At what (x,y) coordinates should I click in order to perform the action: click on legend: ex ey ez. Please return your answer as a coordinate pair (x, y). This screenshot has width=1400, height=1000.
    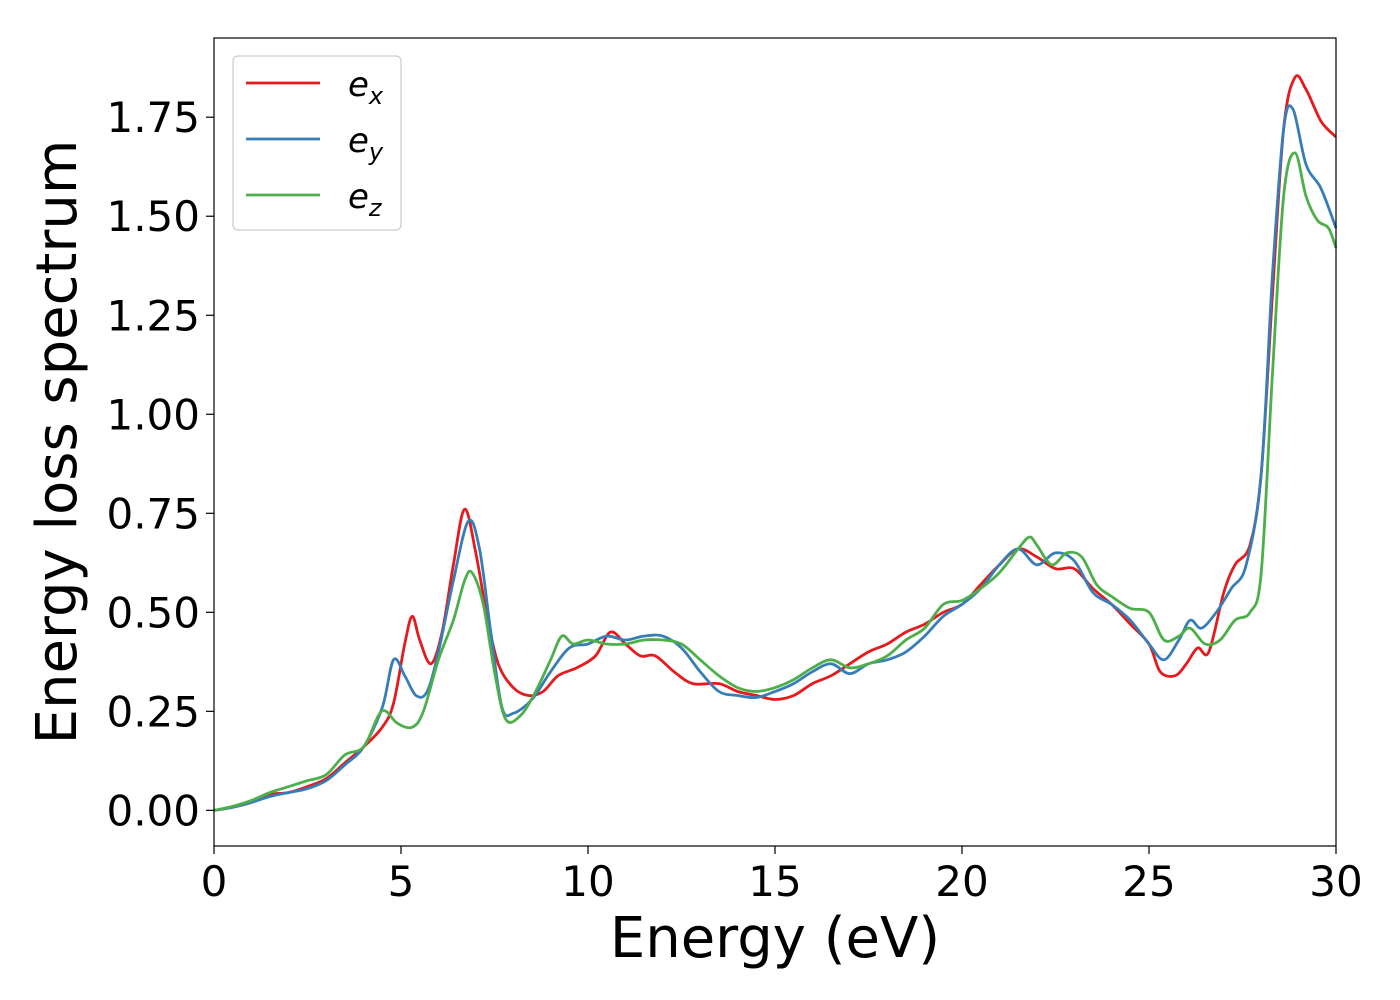
    Looking at the image, I should click on (317, 143).